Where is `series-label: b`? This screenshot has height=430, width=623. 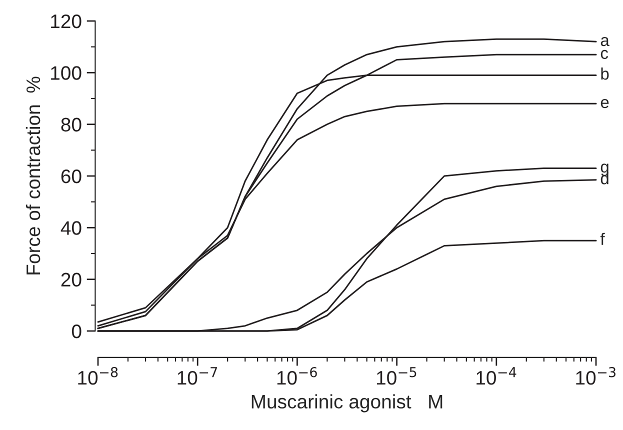
series-label: b is located at coordinates (605, 73).